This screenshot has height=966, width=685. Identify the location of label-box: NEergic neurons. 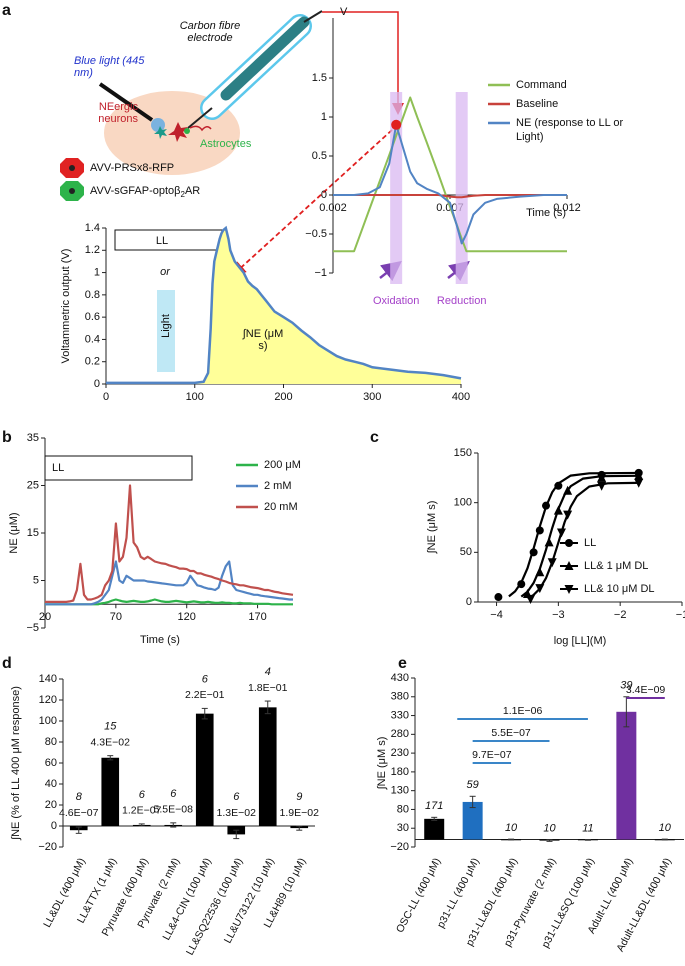
(118, 113).